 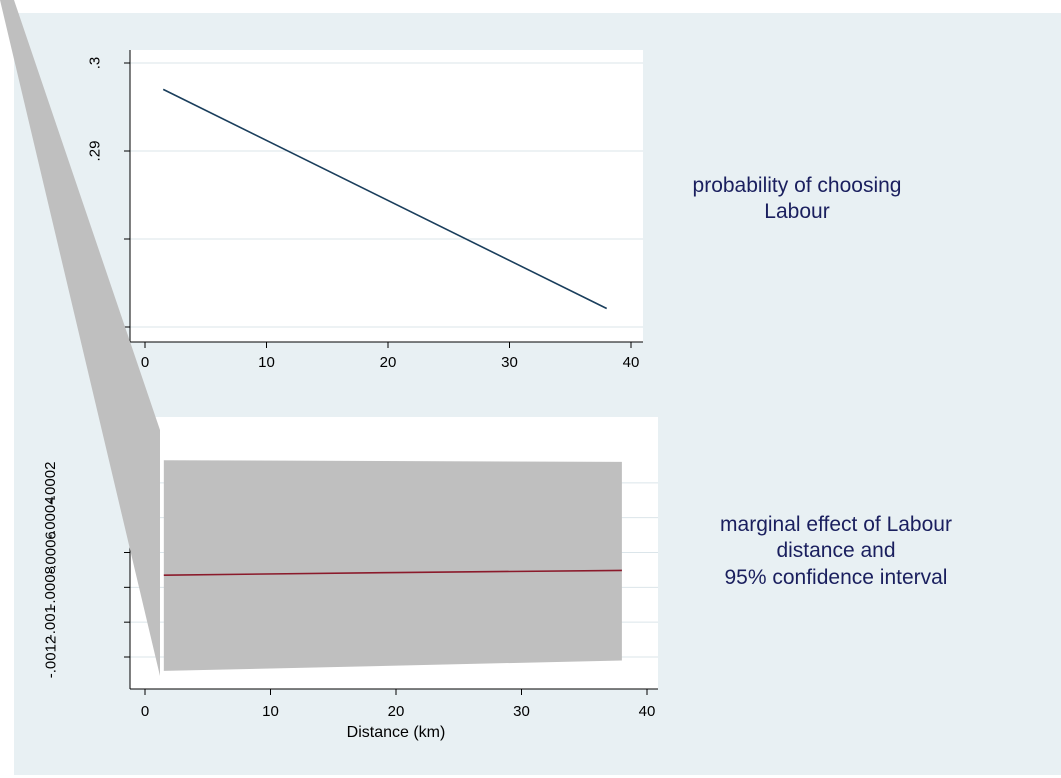 What do you see at coordinates (50, 483) in the screenshot?
I see `y-tick-label: -.0002` at bounding box center [50, 483].